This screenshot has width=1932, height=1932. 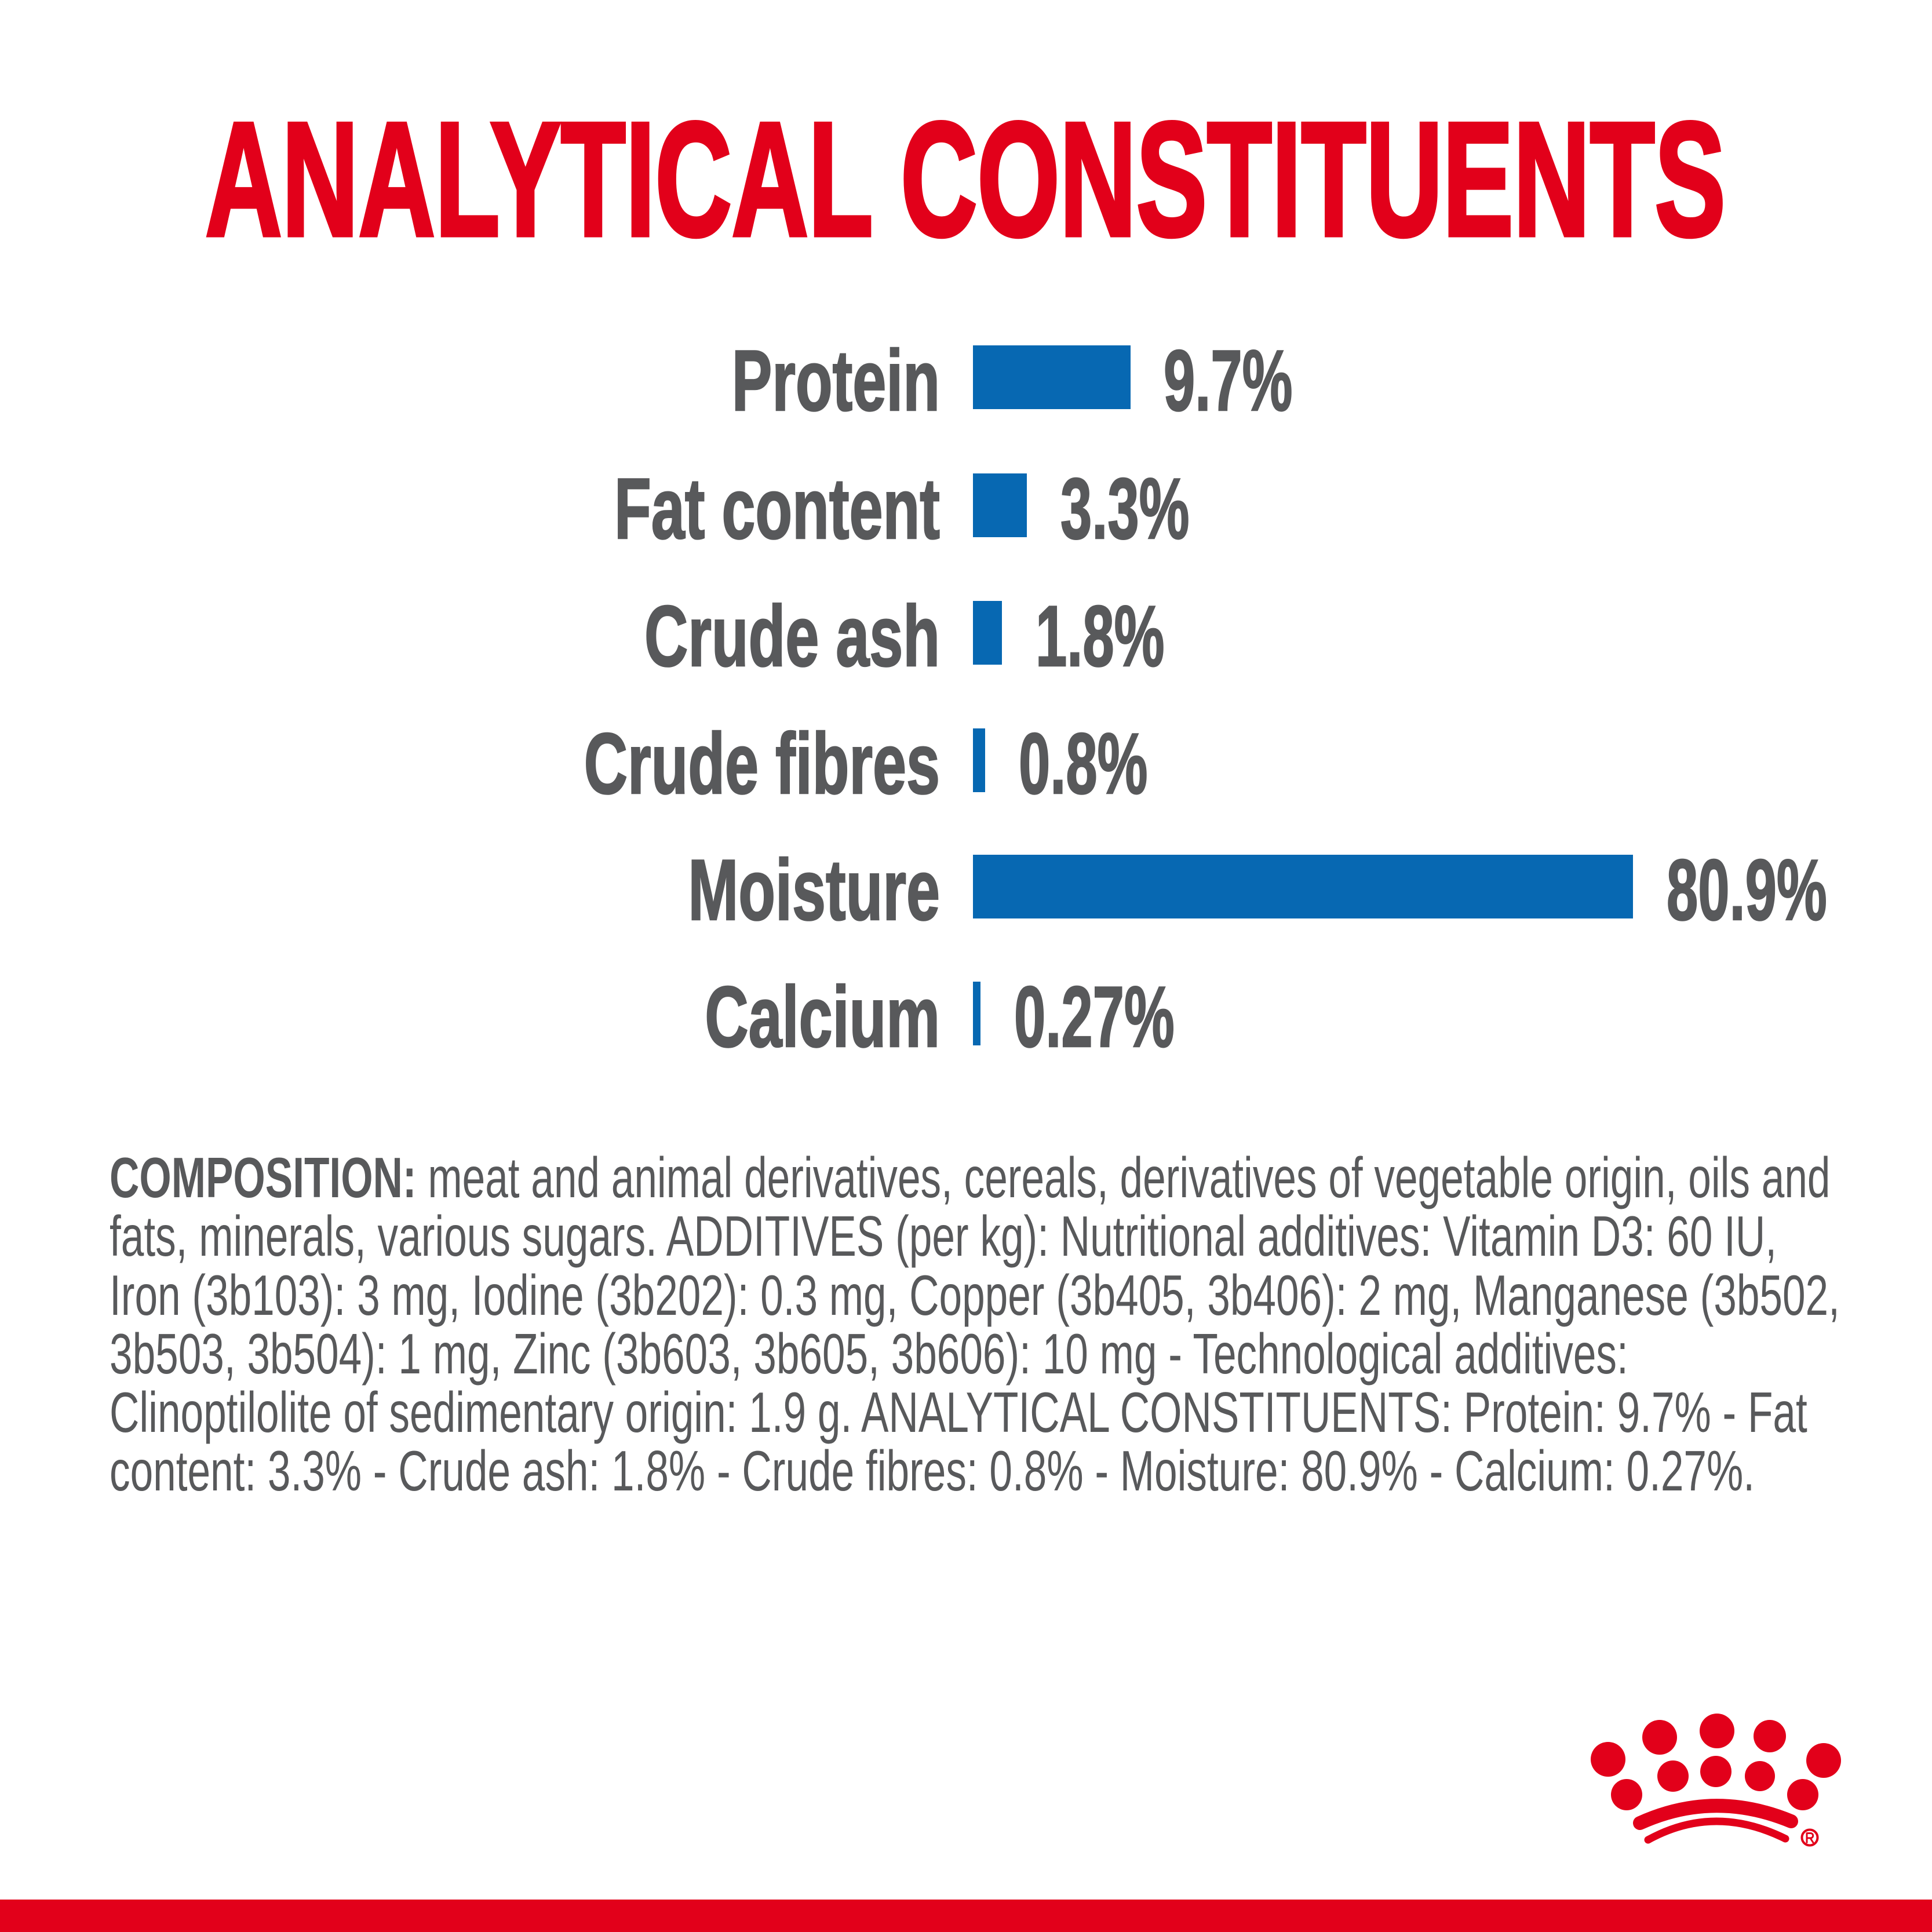 I want to click on svg-text: Calcium, so click(x=822, y=1017).